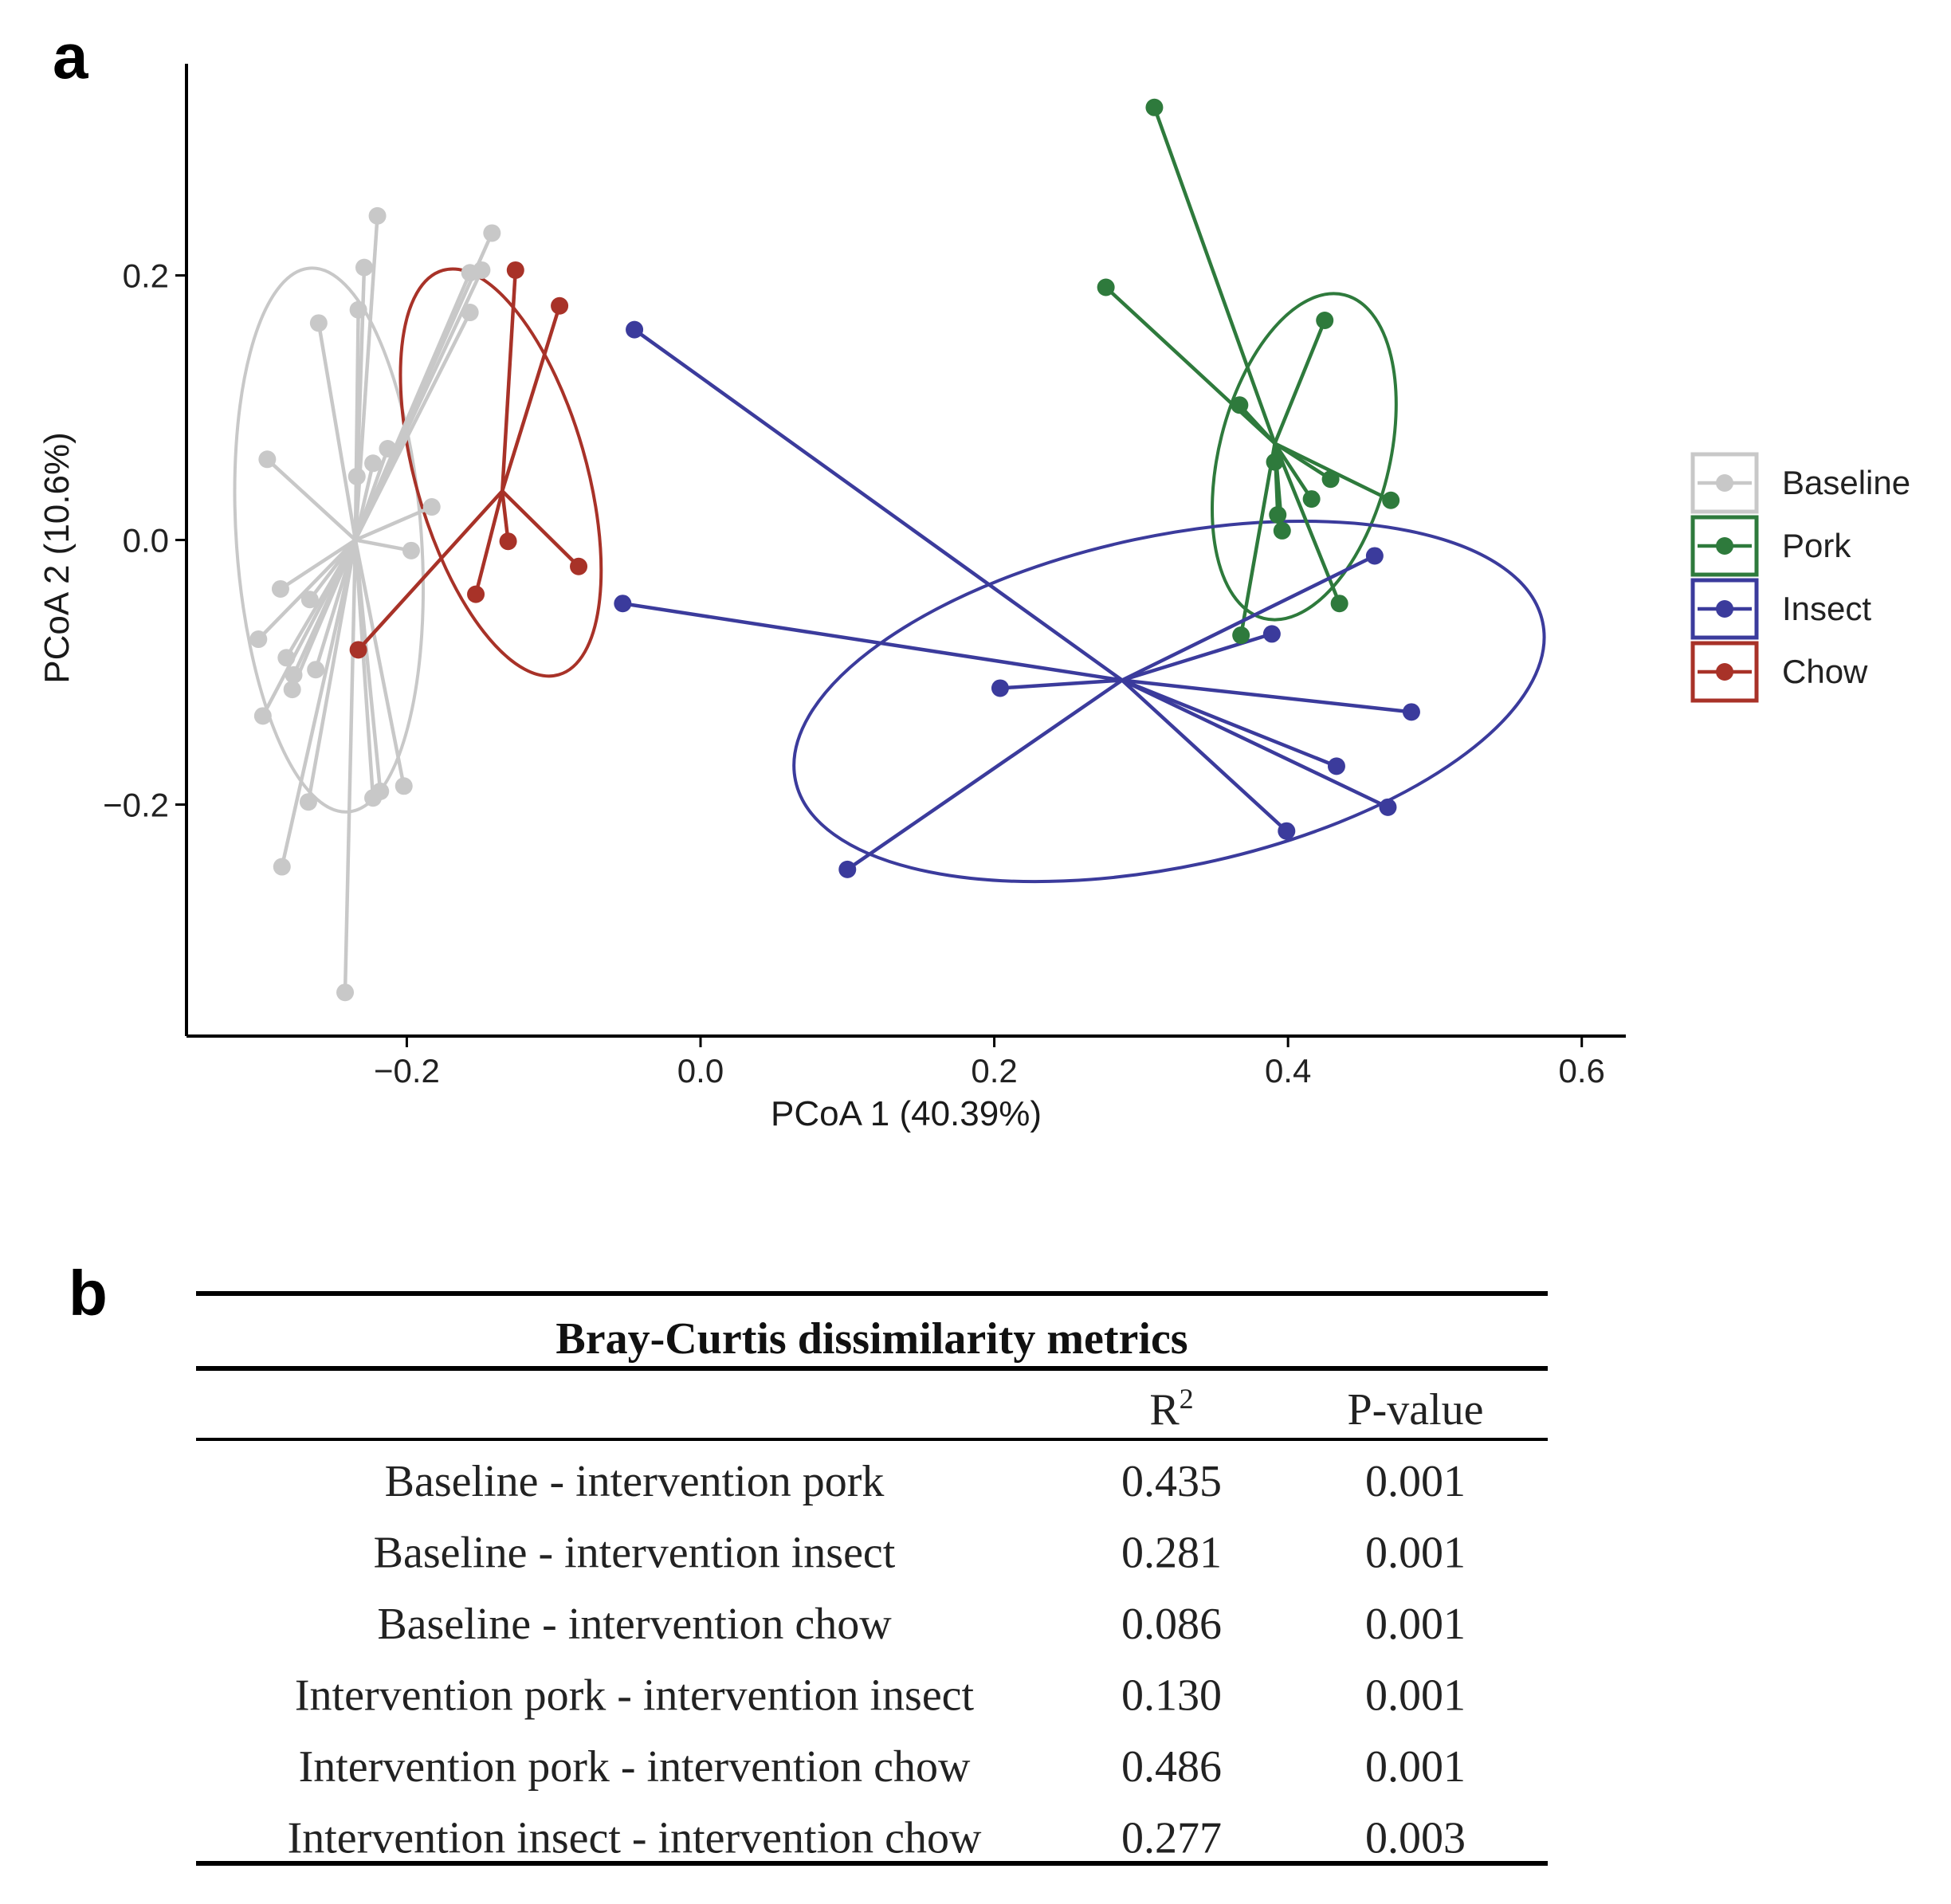 The image size is (1951, 1904). What do you see at coordinates (1171, 1409) in the screenshot?
I see `table-header-r2: R2` at bounding box center [1171, 1409].